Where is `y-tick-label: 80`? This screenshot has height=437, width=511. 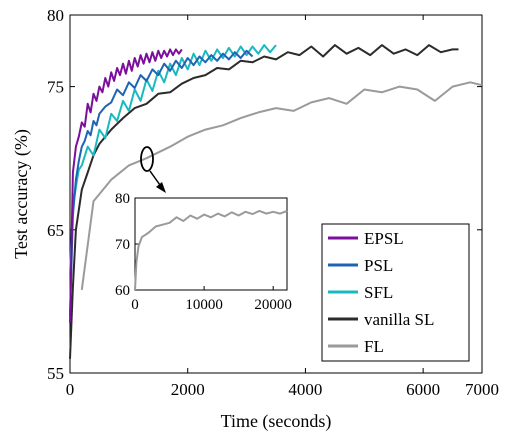
y-tick-label: 80 is located at coordinates (55, 15).